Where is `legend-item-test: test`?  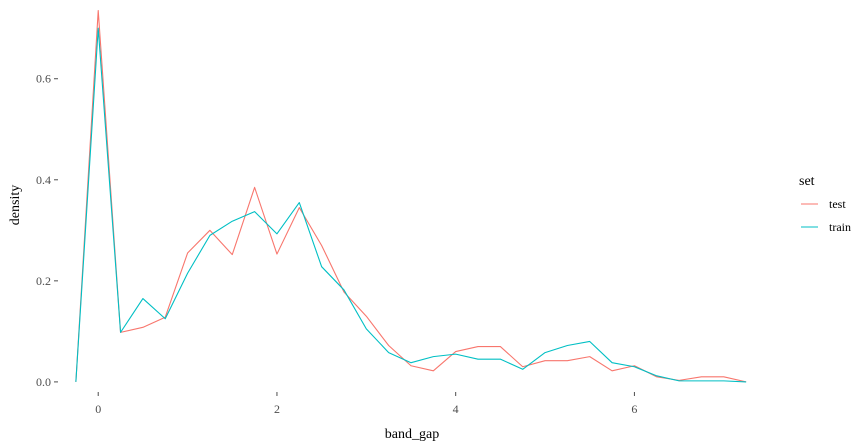 legend-item-test: test is located at coordinates (823, 204).